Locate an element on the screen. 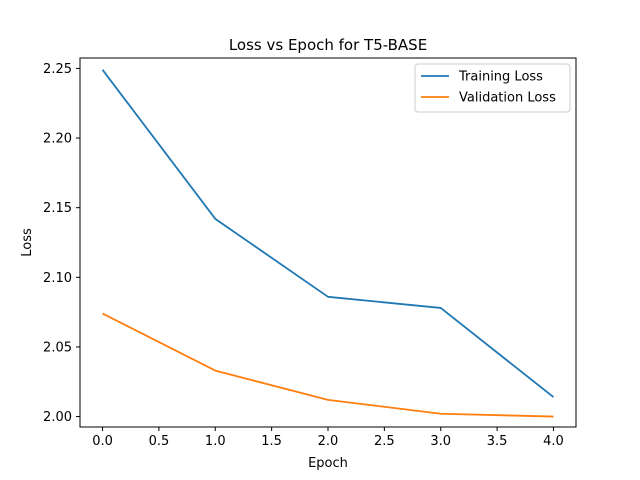 This screenshot has height=480, width=640. x-tick-label: 3.0 is located at coordinates (440, 441).